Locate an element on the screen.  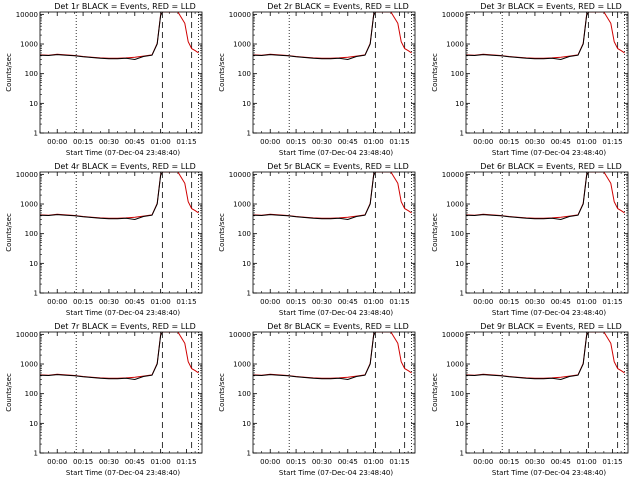
chart-title: Det 9r BLACK = Events, RED = LLD is located at coordinates (551, 326).